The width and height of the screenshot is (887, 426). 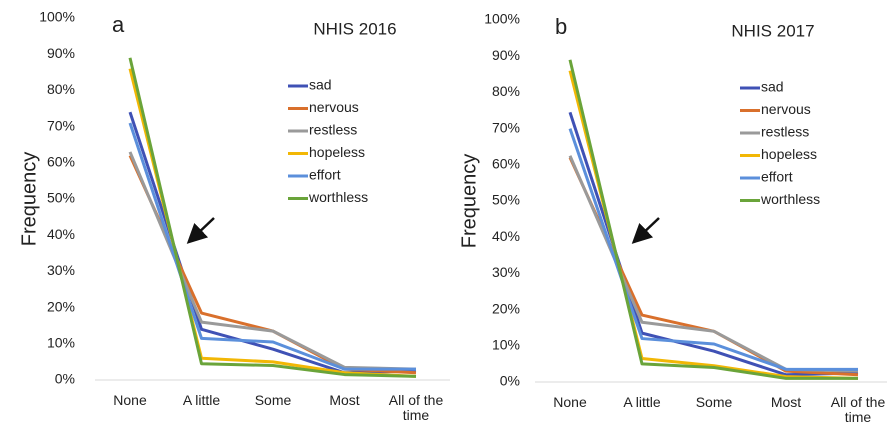 What do you see at coordinates (354, 28) in the screenshot?
I see `chart-title: NHIS 2016` at bounding box center [354, 28].